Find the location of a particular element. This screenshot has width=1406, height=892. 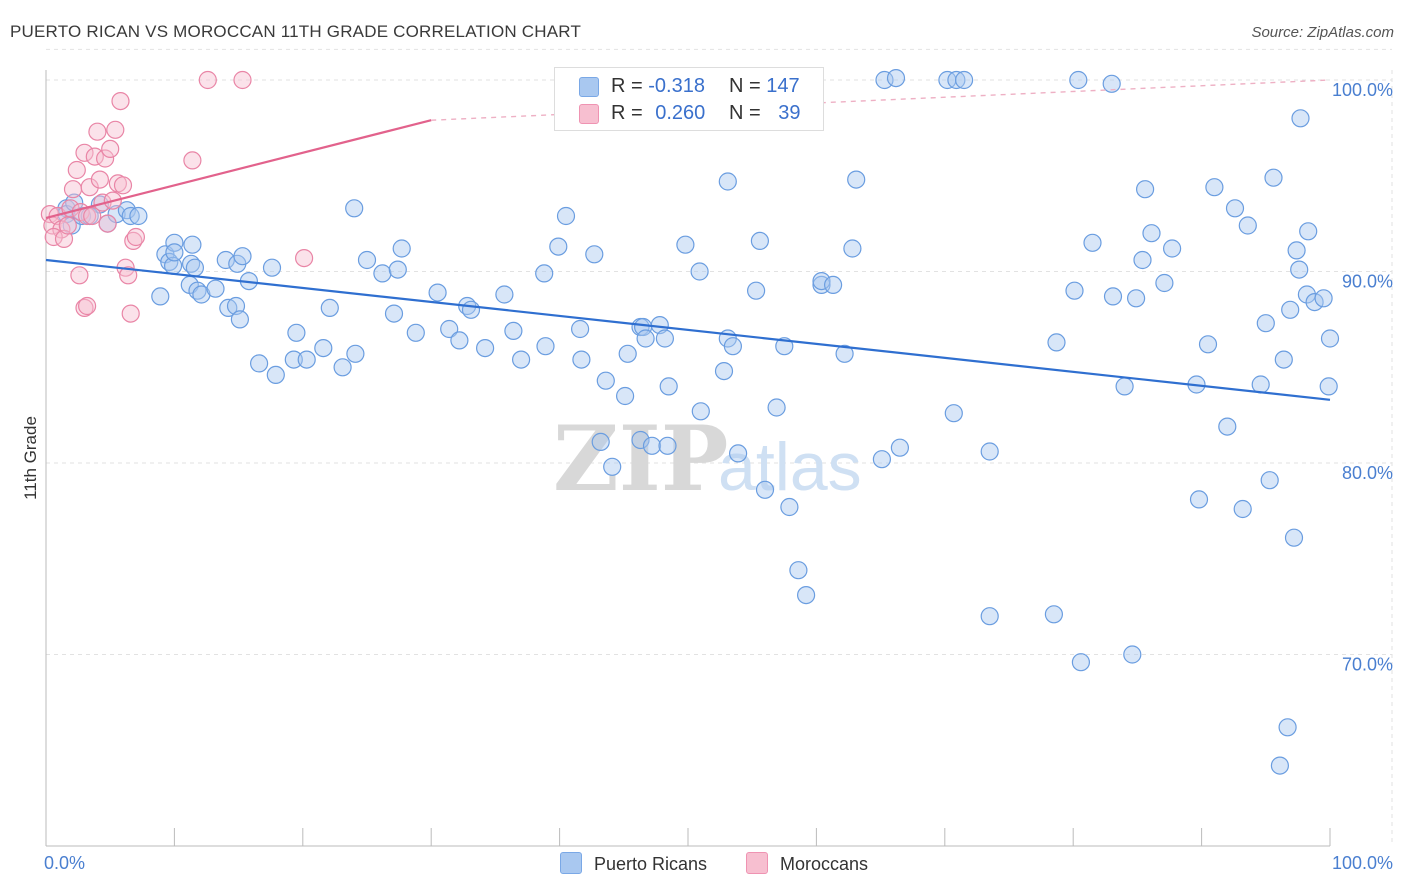

legend-r-label: R = is located at coordinates (627, 113).